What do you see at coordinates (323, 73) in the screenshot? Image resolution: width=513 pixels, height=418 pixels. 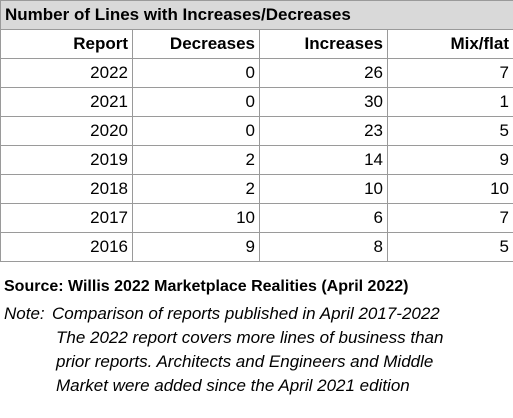 I see `cell-increases: 26` at bounding box center [323, 73].